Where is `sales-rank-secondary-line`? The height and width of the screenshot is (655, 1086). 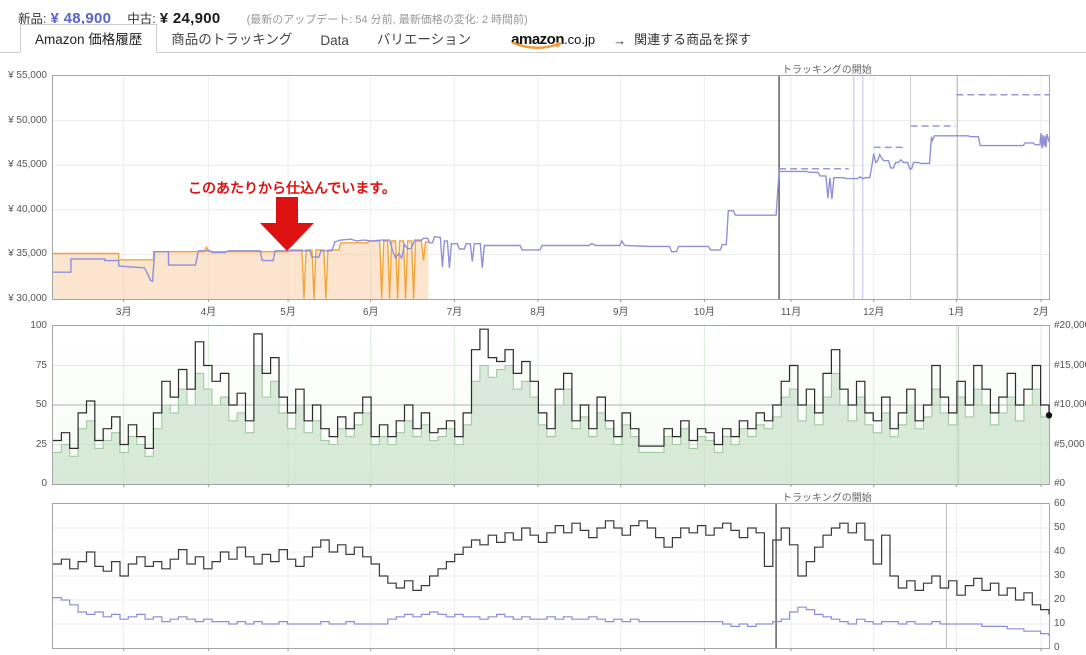 sales-rank-secondary-line is located at coordinates (551, 410).